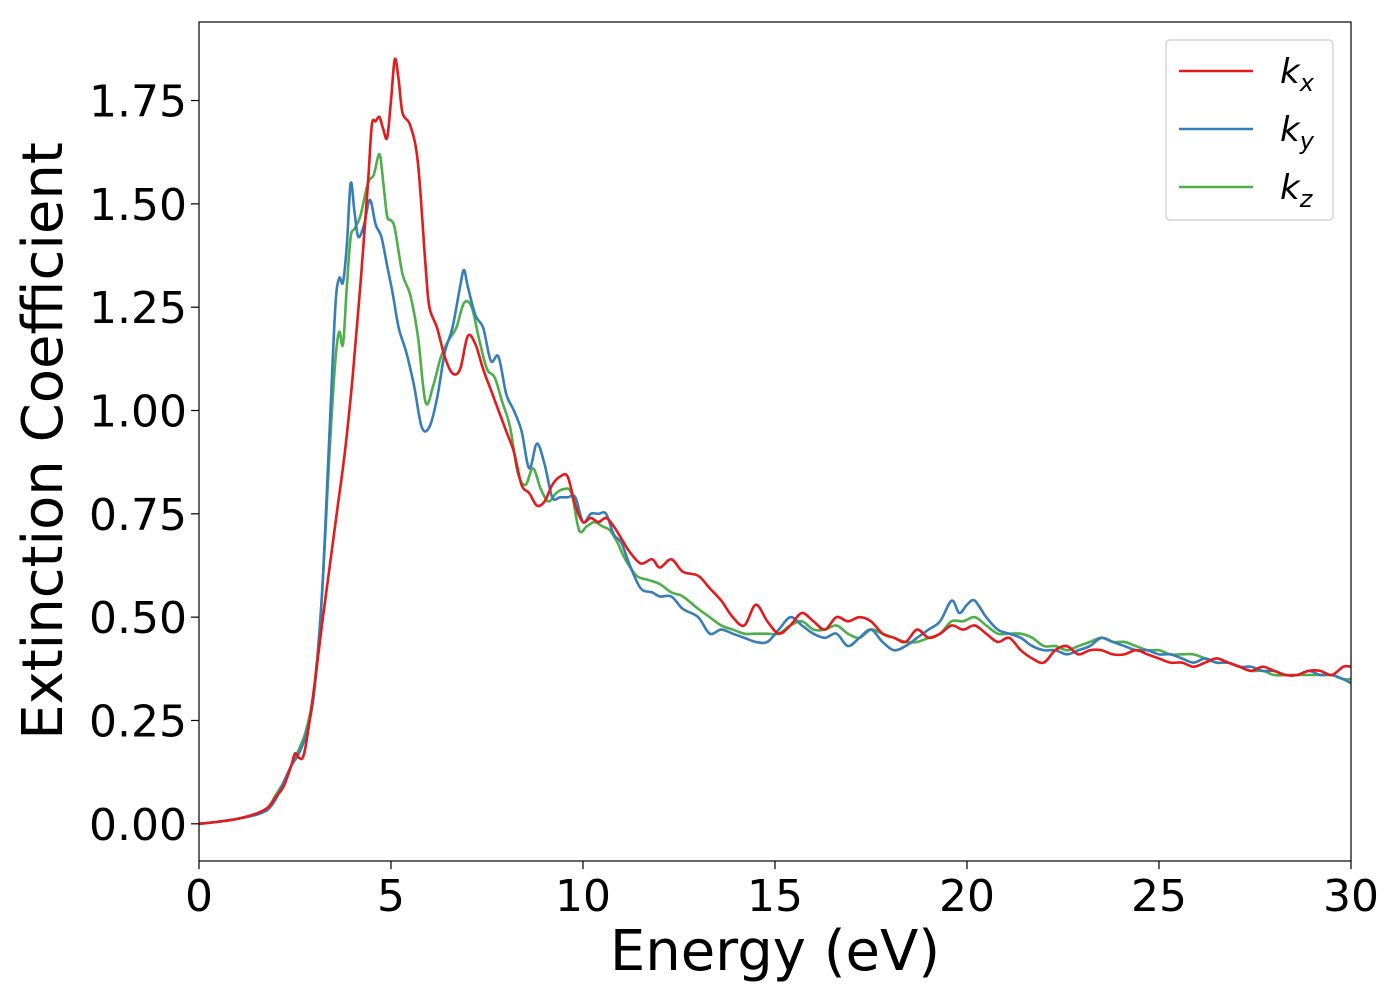  What do you see at coordinates (1351, 896) in the screenshot?
I see `x-tick-label: 30` at bounding box center [1351, 896].